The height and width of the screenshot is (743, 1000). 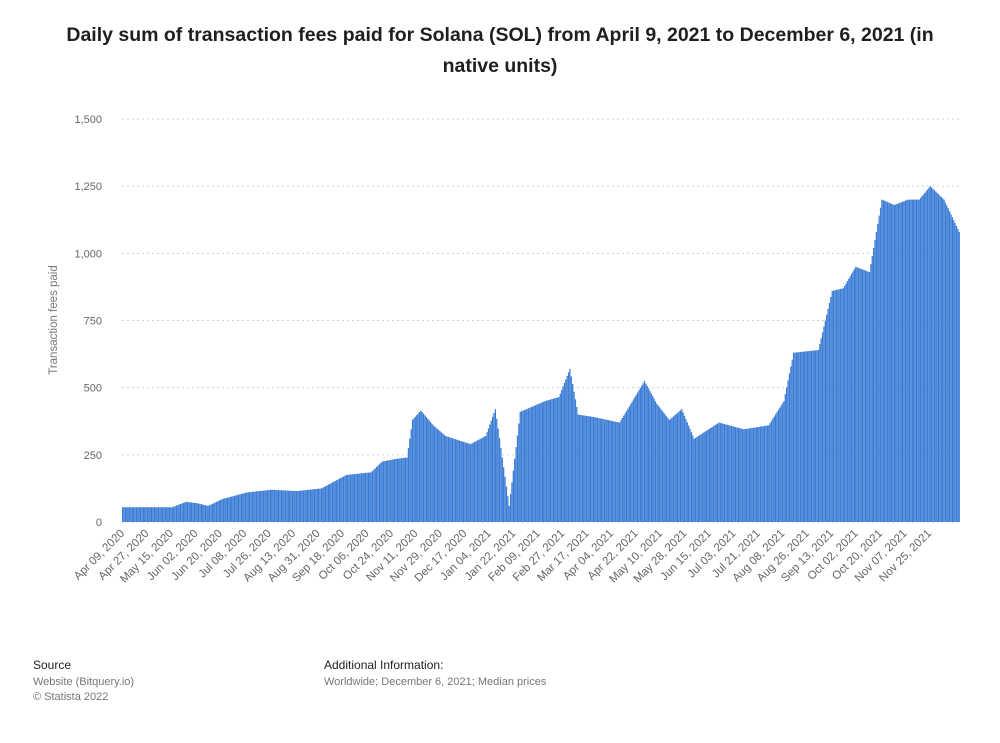 What do you see at coordinates (52, 665) in the screenshot?
I see `source-heading: Source` at bounding box center [52, 665].